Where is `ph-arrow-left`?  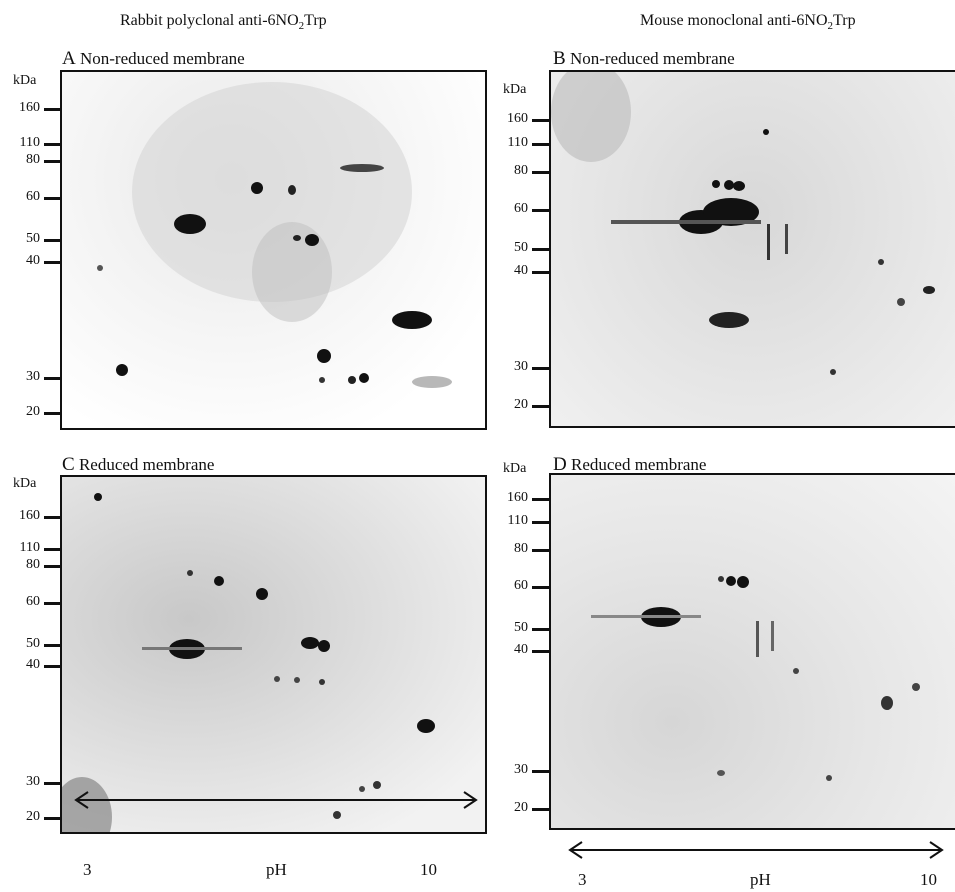
ph-arrow-left is located at coordinates (276, 800).